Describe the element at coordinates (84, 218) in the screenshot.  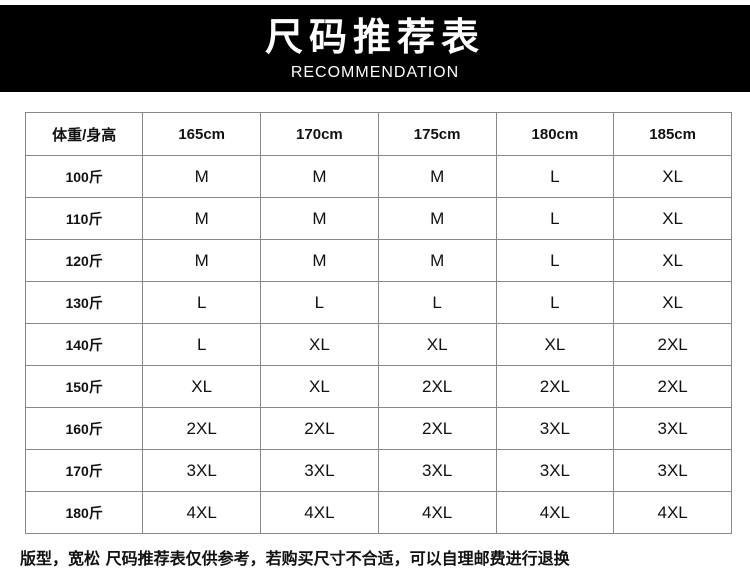
I see `row-header: 110斤` at that location.